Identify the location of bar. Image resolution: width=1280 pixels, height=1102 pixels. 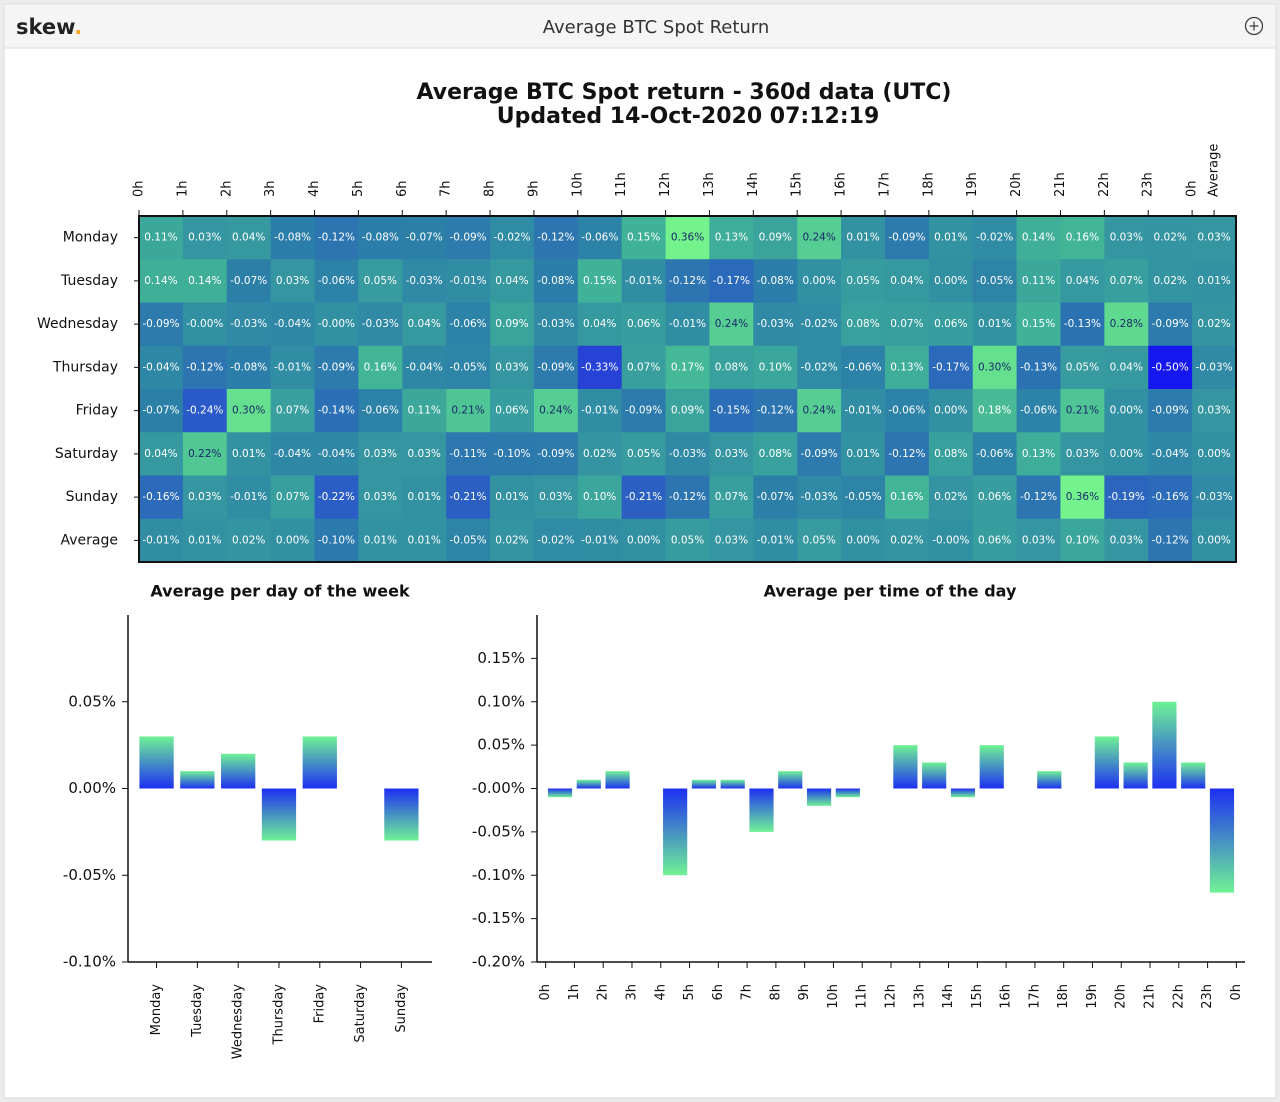
(675, 832).